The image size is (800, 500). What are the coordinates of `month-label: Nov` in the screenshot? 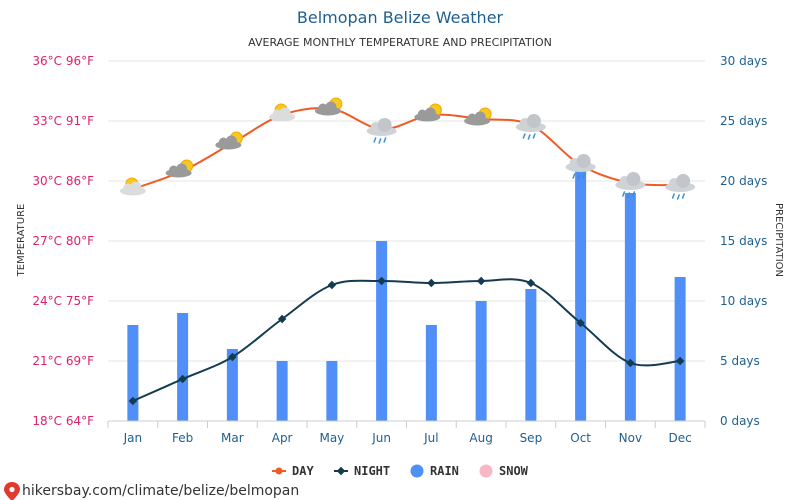 It's located at (630, 438).